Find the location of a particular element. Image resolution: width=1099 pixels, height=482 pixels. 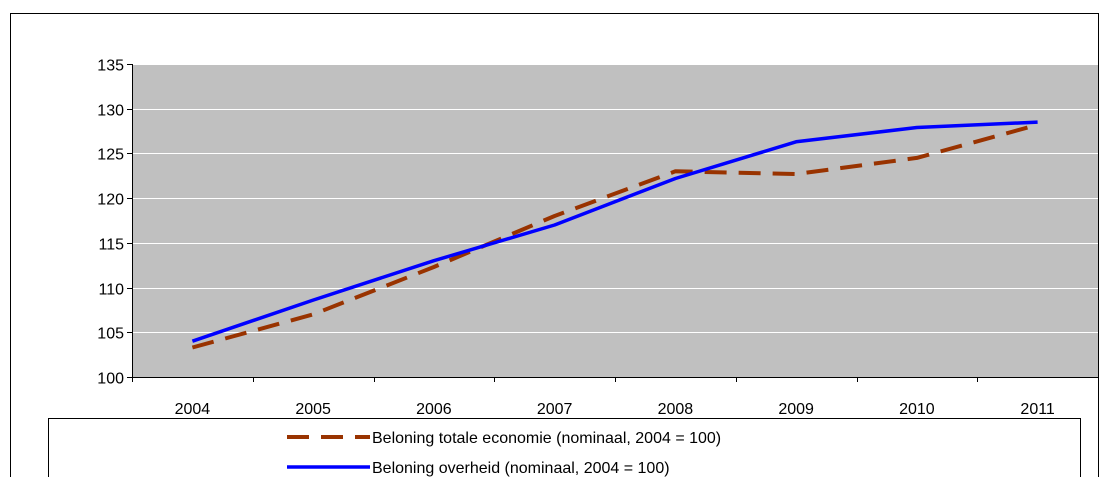

legend-box is located at coordinates (564, 450).